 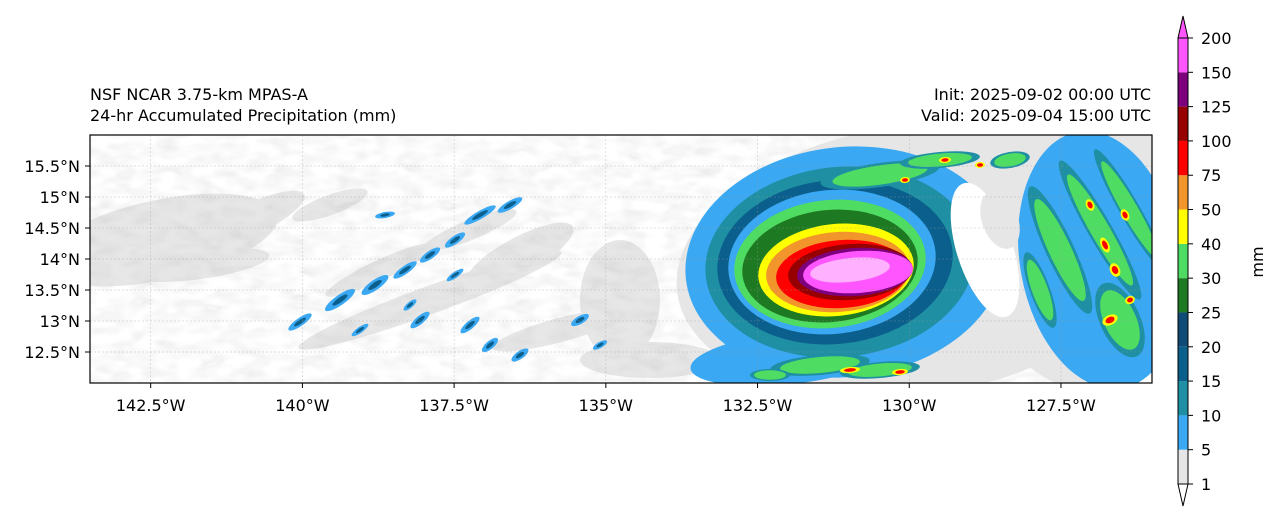 I want to click on colorbar-tick-label: 200, so click(x=1216, y=38).